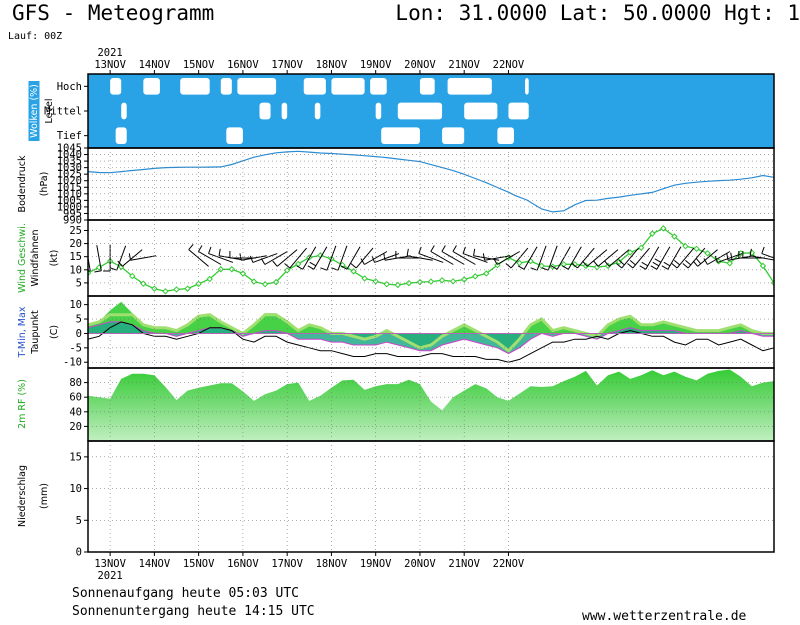  What do you see at coordinates (35, 36) in the screenshot?
I see `model-run: Lauf: 00Z` at bounding box center [35, 36].